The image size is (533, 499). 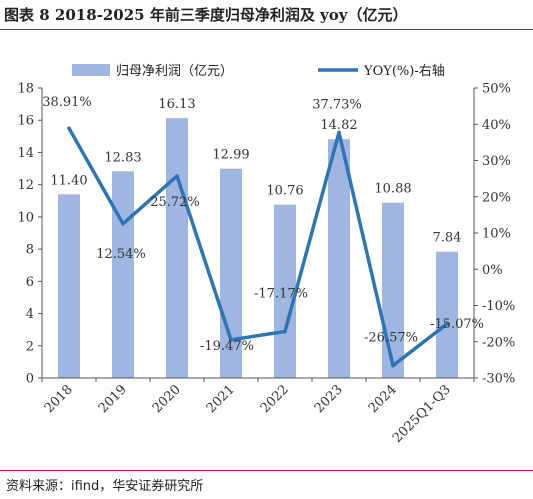 I want to click on bar-2022, so click(x=285, y=291).